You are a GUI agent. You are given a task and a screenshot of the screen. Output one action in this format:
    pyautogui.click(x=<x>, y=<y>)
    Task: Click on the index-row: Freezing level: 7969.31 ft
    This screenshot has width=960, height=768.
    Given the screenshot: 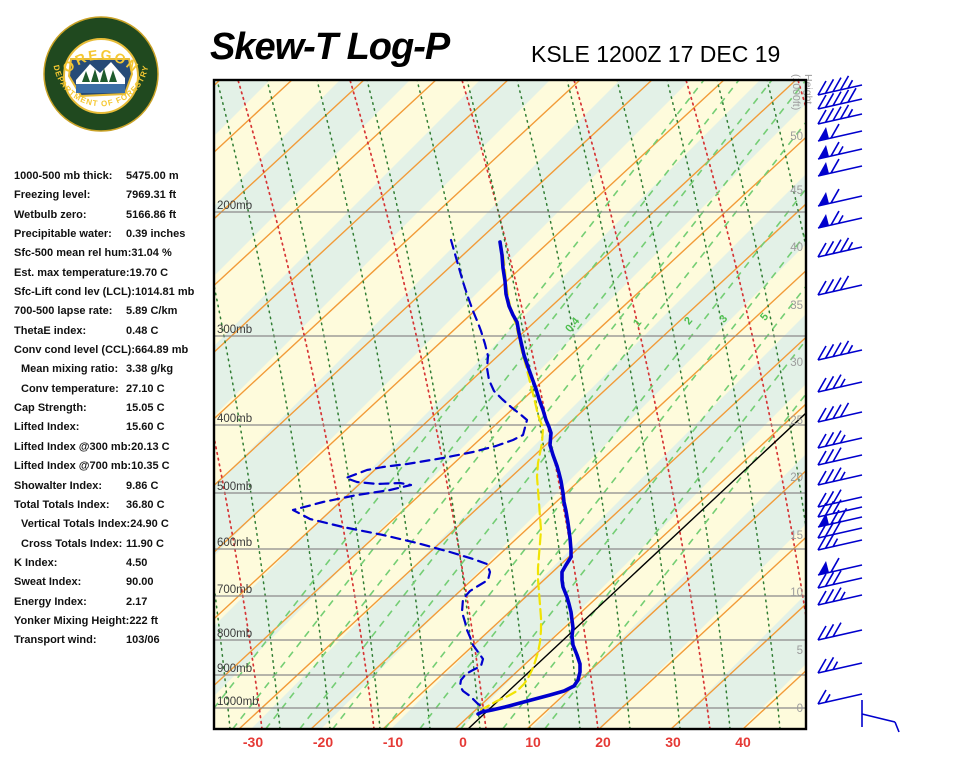 What is the action you would take?
    pyautogui.click(x=116, y=195)
    